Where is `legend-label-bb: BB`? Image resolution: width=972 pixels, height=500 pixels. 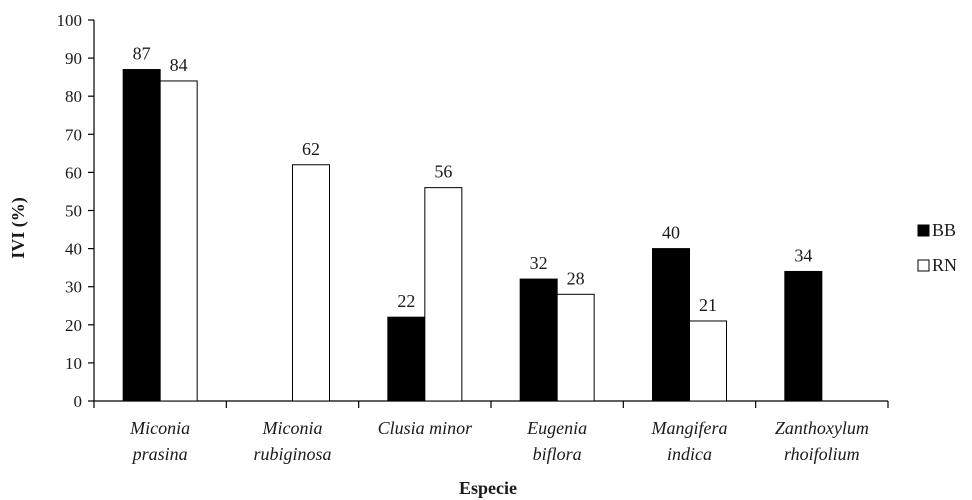 legend-label-bb: BB is located at coordinates (944, 230).